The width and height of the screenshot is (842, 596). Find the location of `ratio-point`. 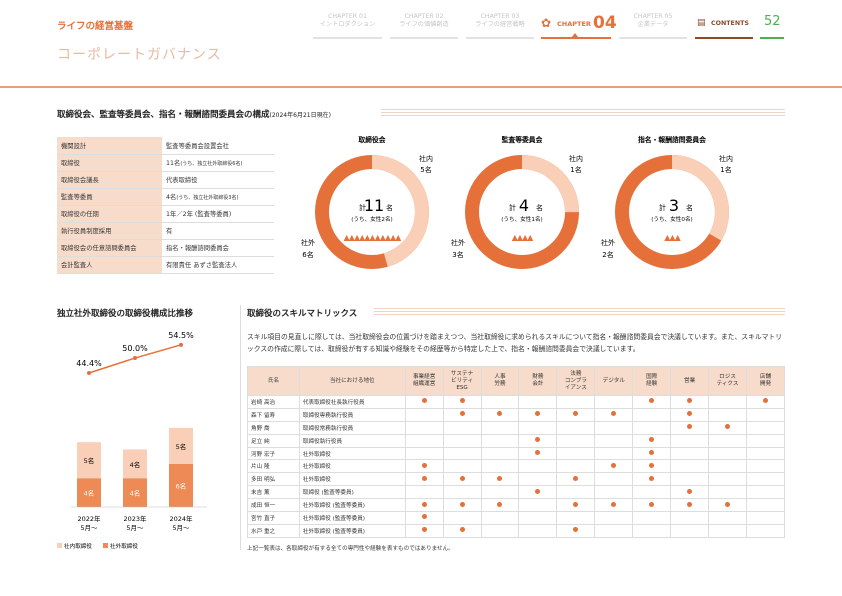

ratio-point is located at coordinates (89, 373).